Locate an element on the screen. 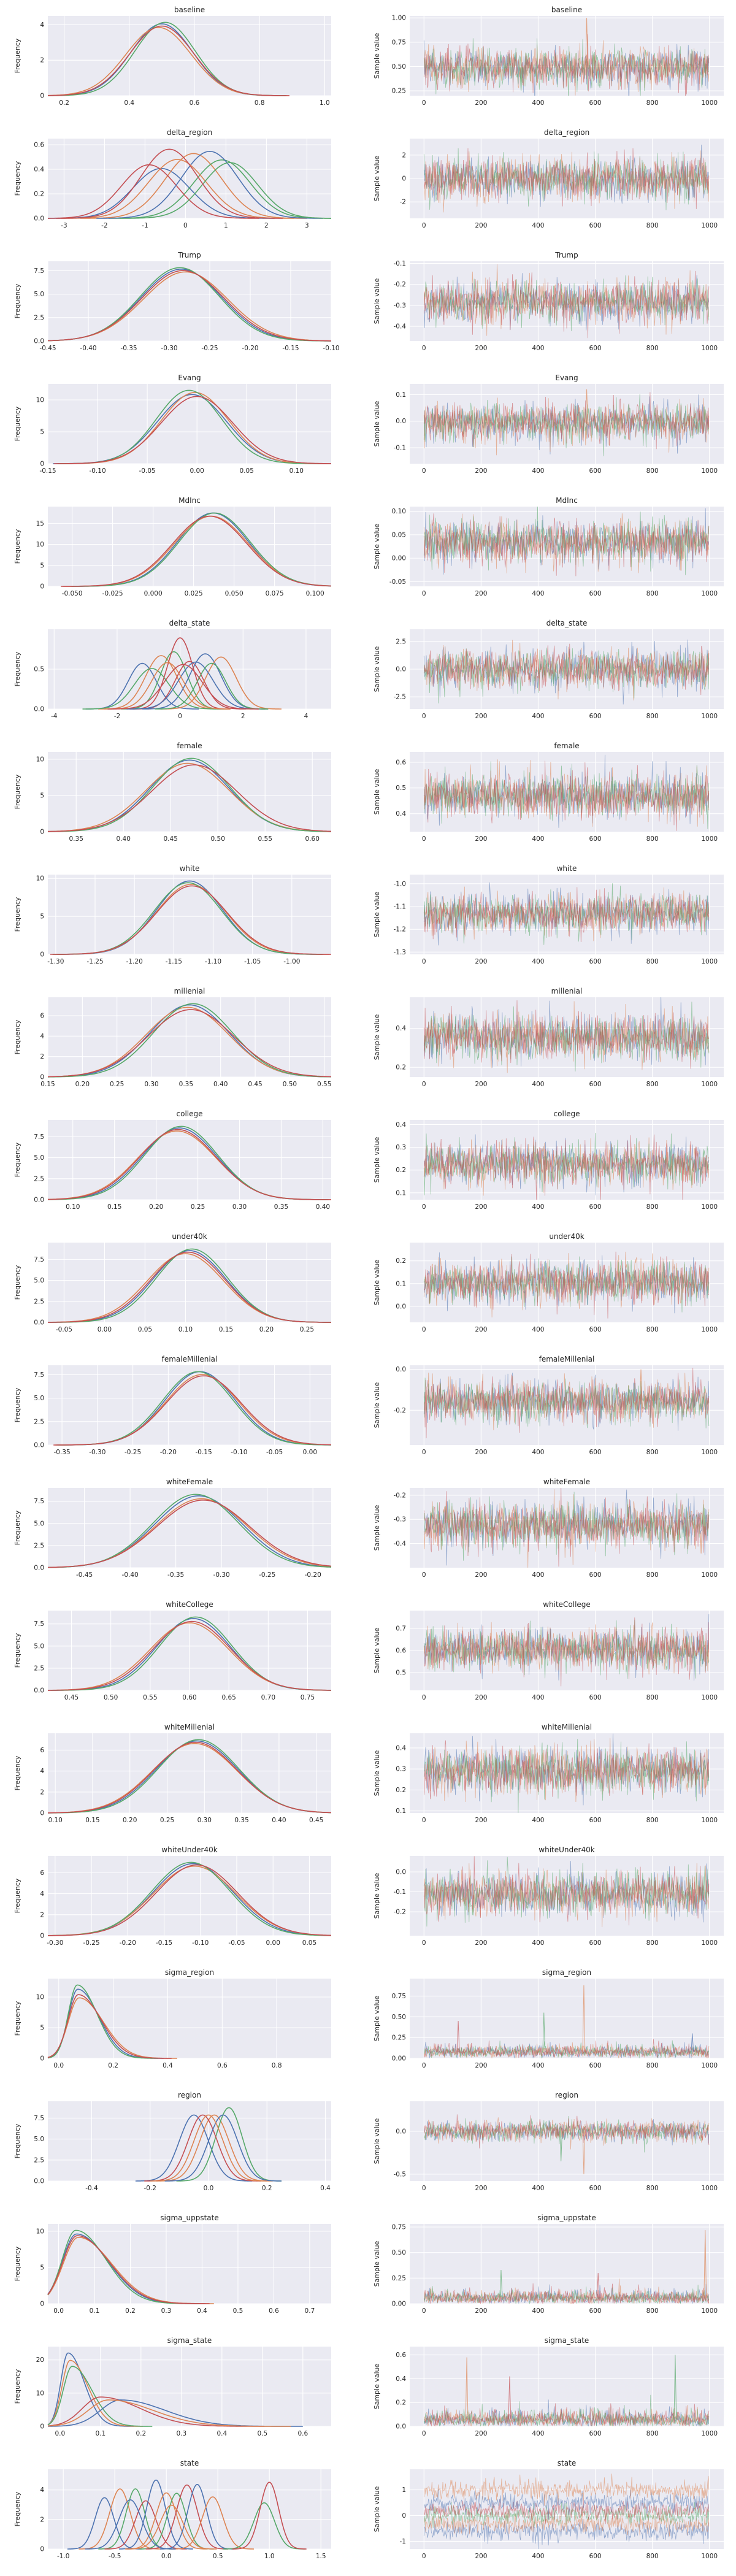  x-tick-label: 4 is located at coordinates (306, 716).